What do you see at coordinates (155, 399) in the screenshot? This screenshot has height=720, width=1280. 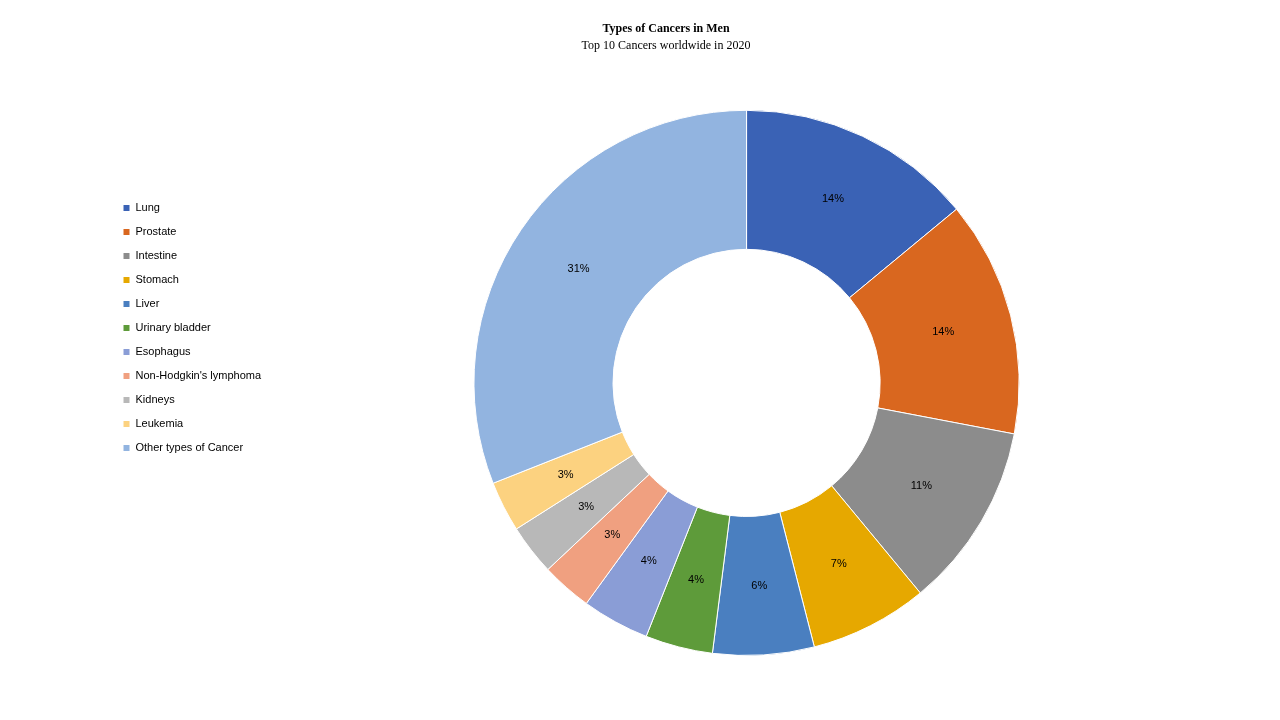 I see `legend-label: Kidneys` at bounding box center [155, 399].